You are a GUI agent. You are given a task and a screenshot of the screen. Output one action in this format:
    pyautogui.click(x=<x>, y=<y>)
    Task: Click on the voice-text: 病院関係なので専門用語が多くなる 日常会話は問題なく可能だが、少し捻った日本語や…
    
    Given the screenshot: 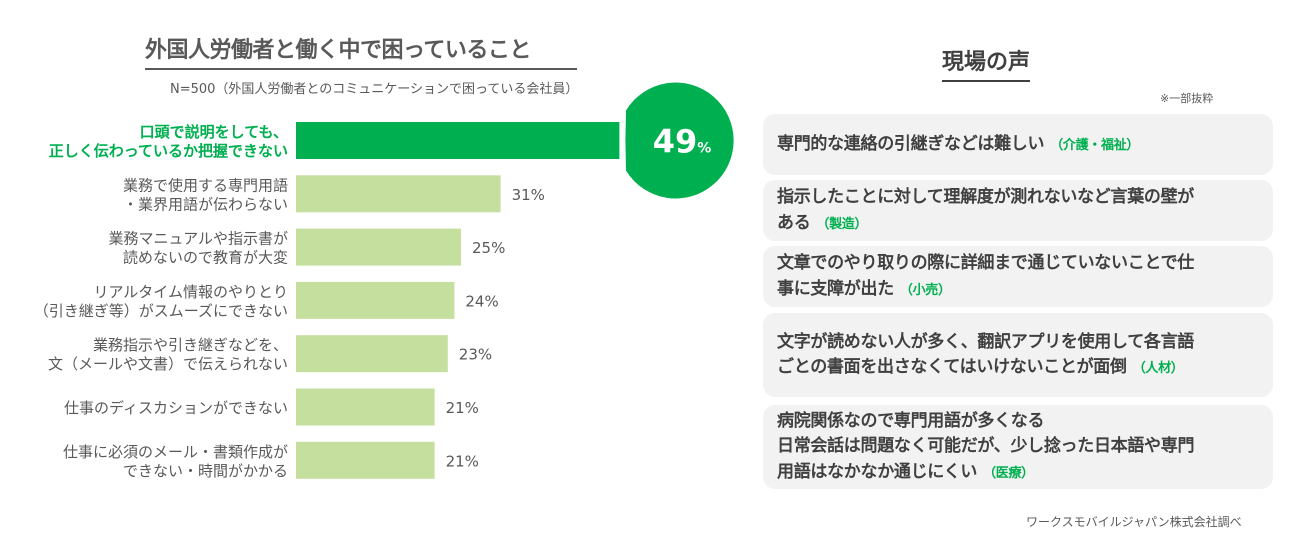 What is the action you would take?
    pyautogui.click(x=986, y=446)
    